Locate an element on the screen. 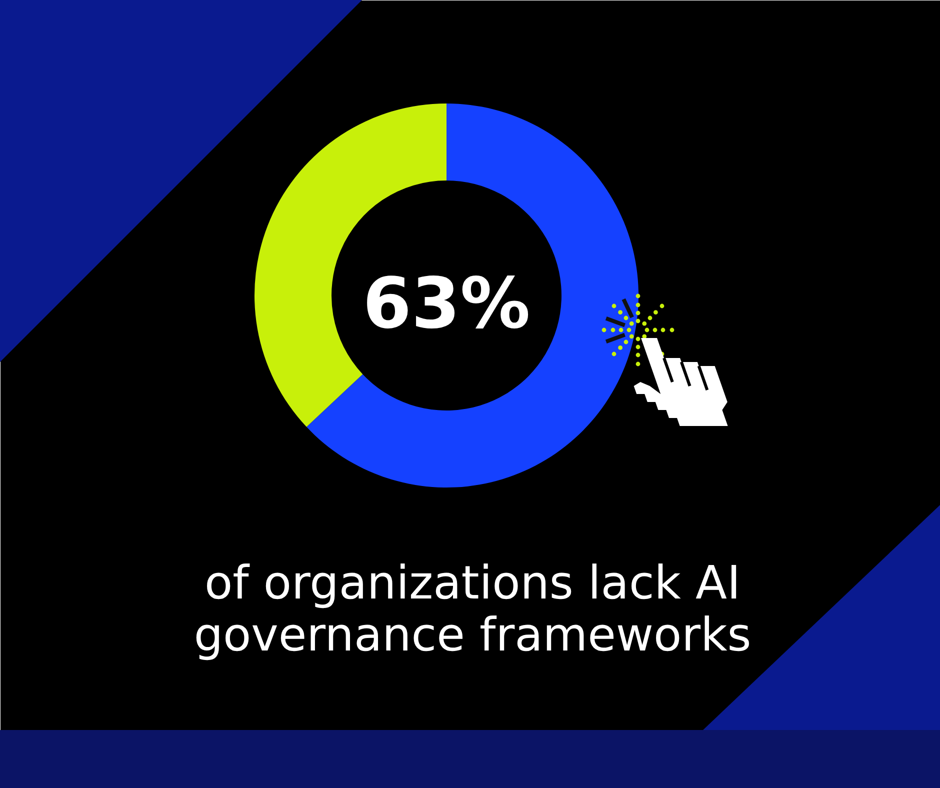 The image size is (940, 788). text: of organizations lack AI governance frameworks is located at coordinates (473, 609).